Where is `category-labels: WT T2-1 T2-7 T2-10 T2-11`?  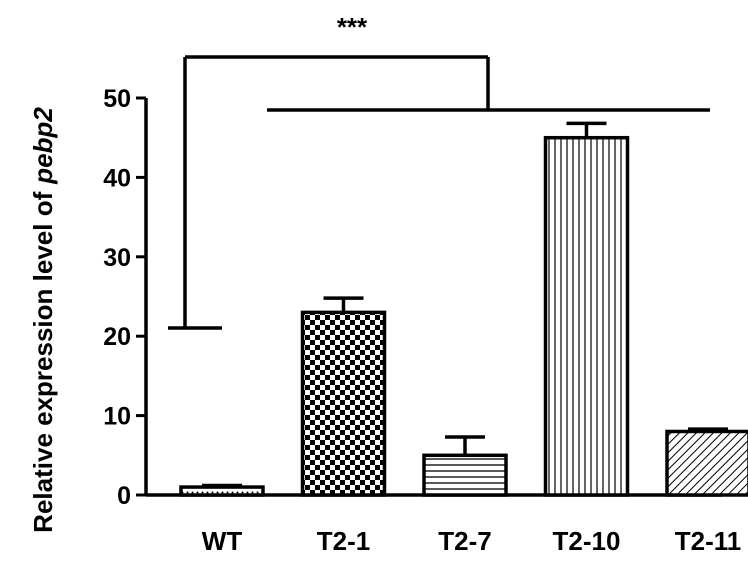
category-labels: WT T2-1 T2-7 T2-10 T2-11 is located at coordinates (471, 541).